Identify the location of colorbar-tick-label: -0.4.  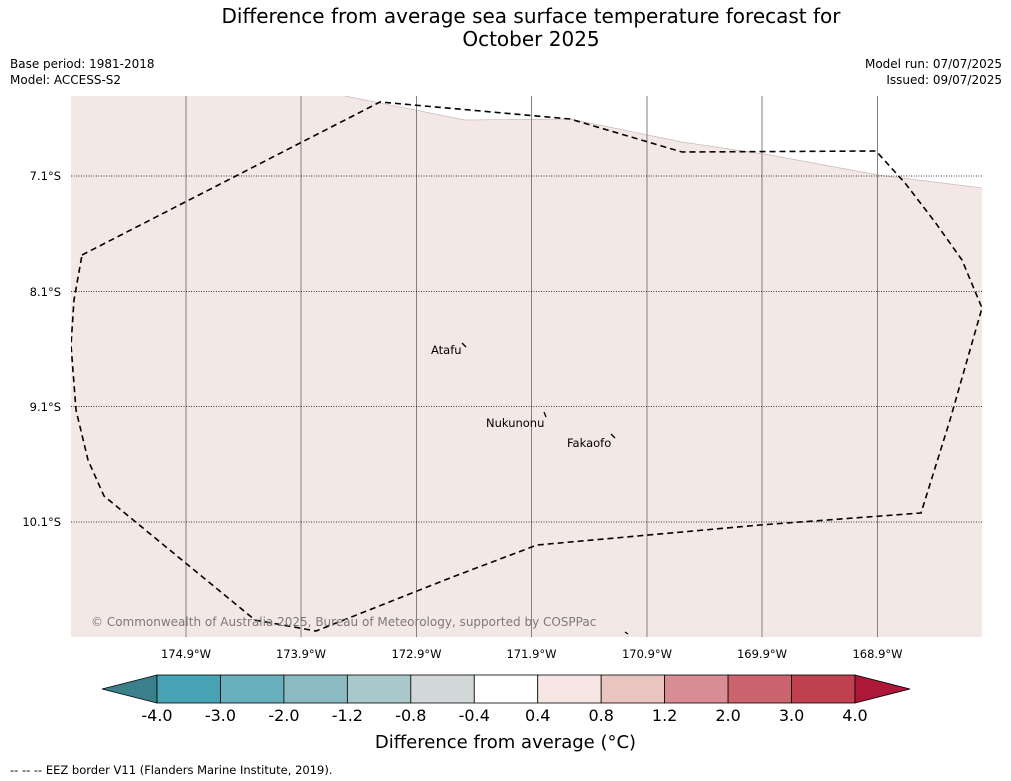
(474, 715).